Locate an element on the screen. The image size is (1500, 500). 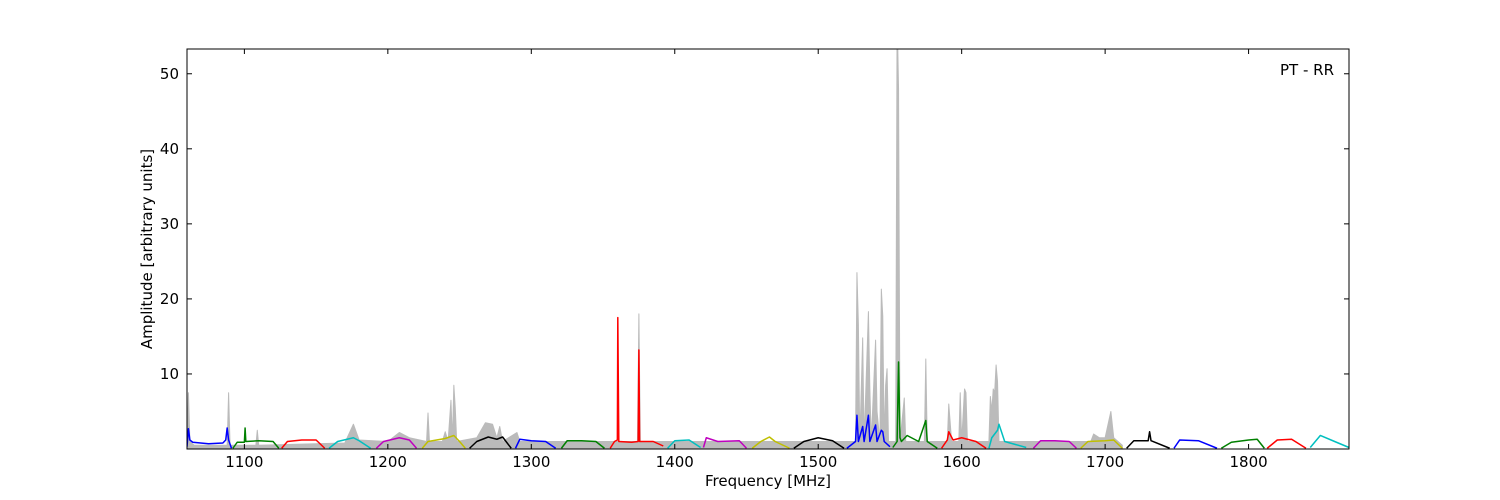
x-tick-label: 1600 is located at coordinates (962, 462).